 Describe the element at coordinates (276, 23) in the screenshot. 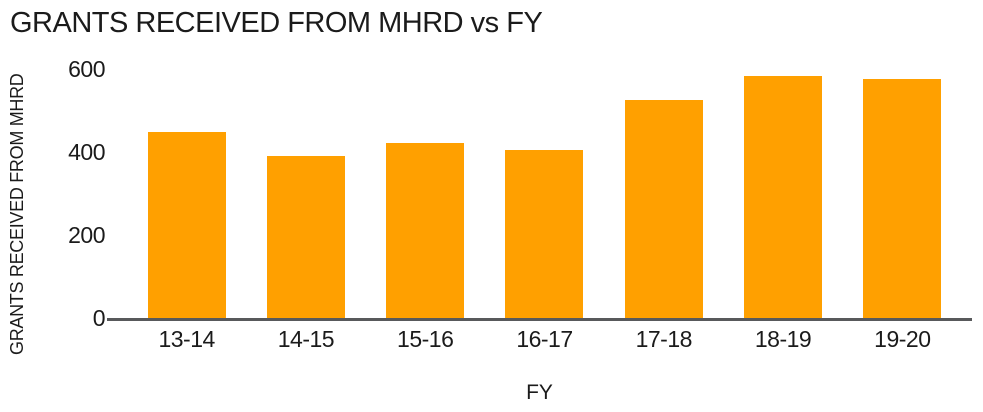

I see `chart-title: GRANTS RECEIVED FROM MHRD vs FY` at that location.